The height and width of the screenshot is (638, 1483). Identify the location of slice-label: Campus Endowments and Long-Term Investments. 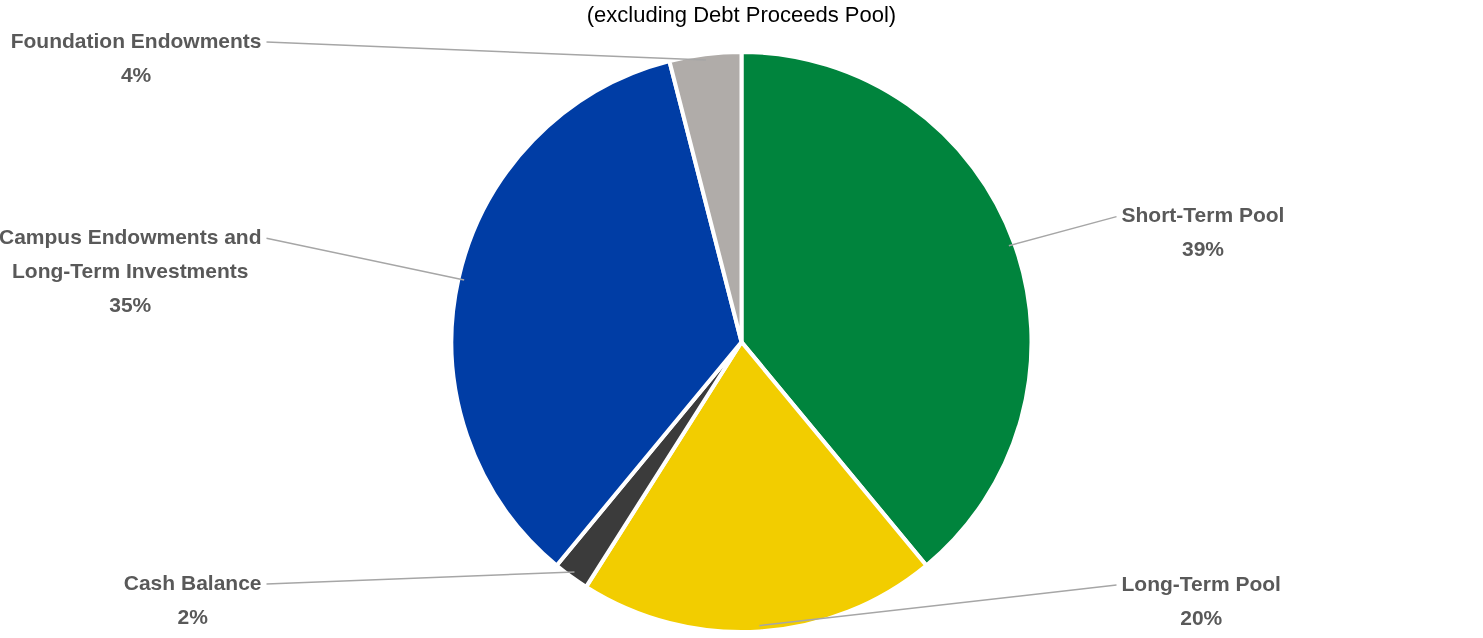
(131, 253).